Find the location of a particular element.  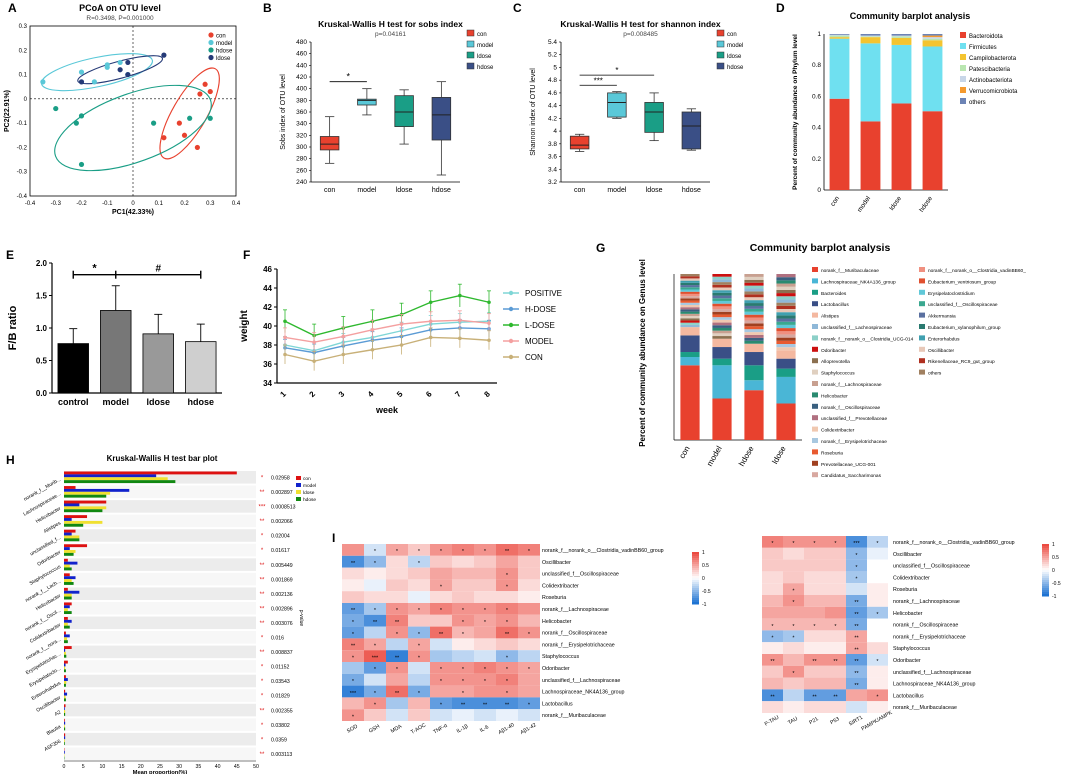

stack-Lactobacillus is located at coordinates (785, 364).